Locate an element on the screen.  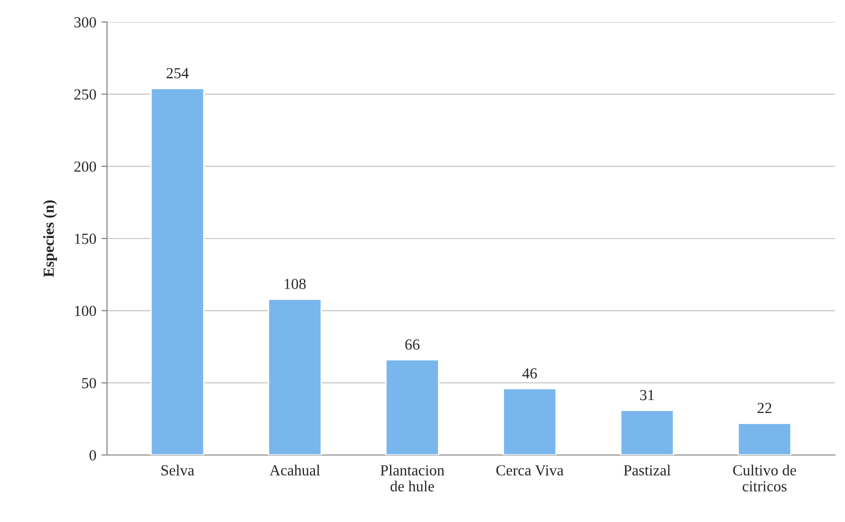
x-tick-label: Acahual is located at coordinates (295, 470).